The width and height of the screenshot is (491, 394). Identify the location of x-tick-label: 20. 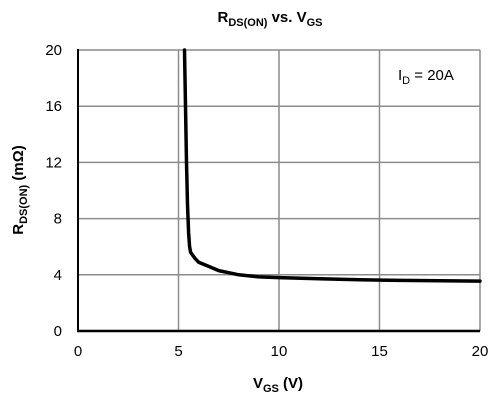
(480, 351).